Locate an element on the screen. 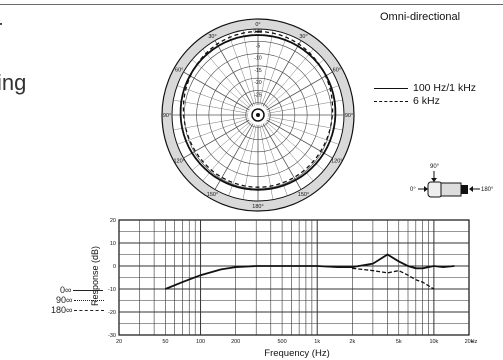 This screenshot has height=360, width=503. polar-angle-label: 60° is located at coordinates (179, 71).